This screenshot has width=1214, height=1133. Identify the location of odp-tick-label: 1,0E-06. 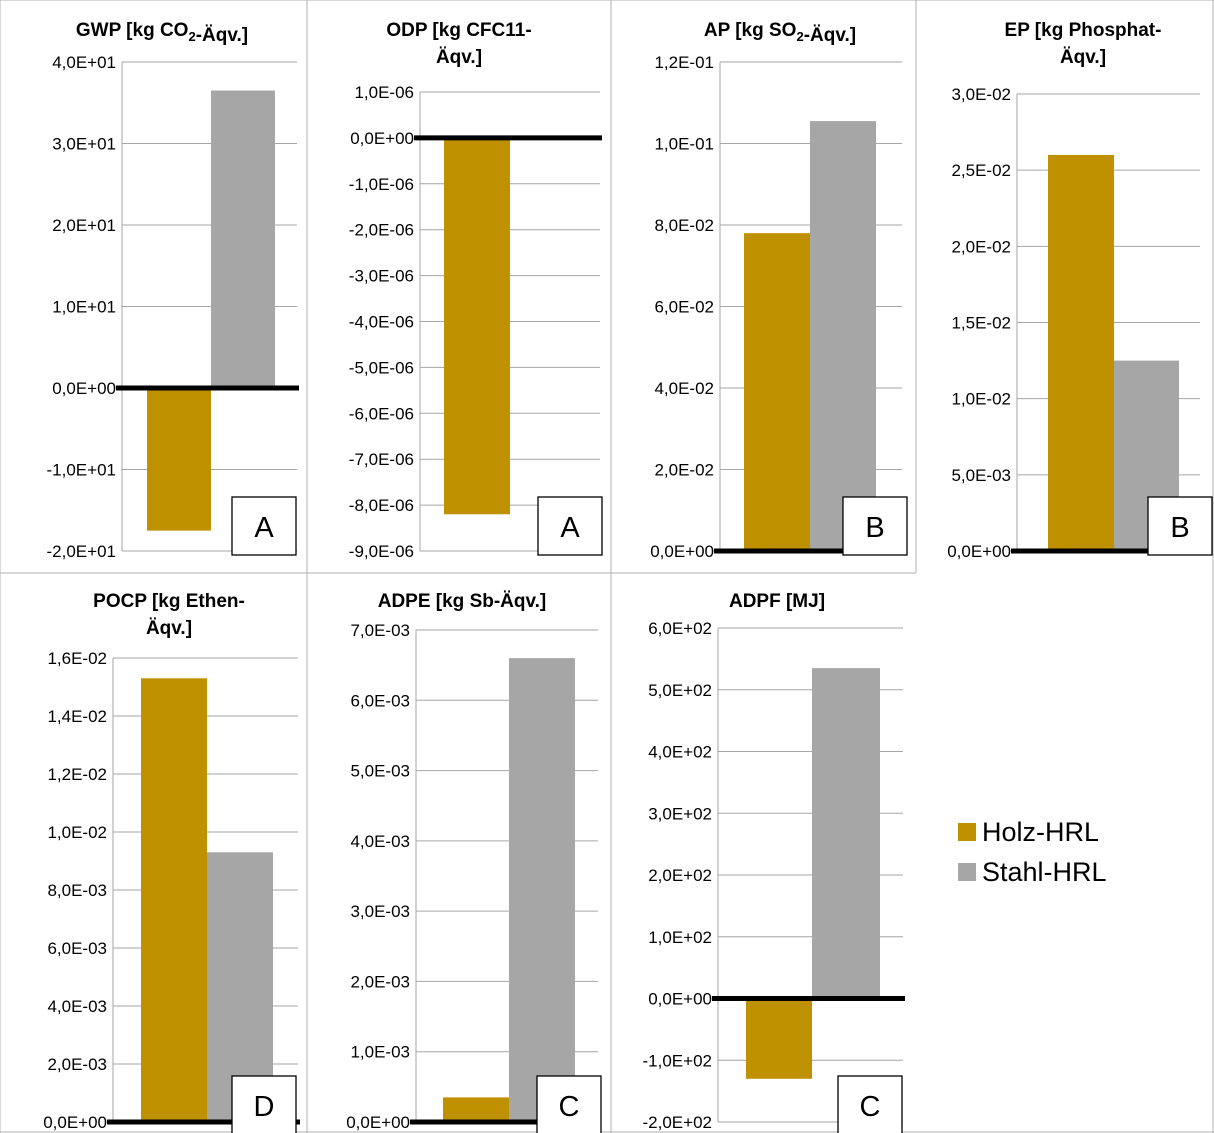
(384, 92).